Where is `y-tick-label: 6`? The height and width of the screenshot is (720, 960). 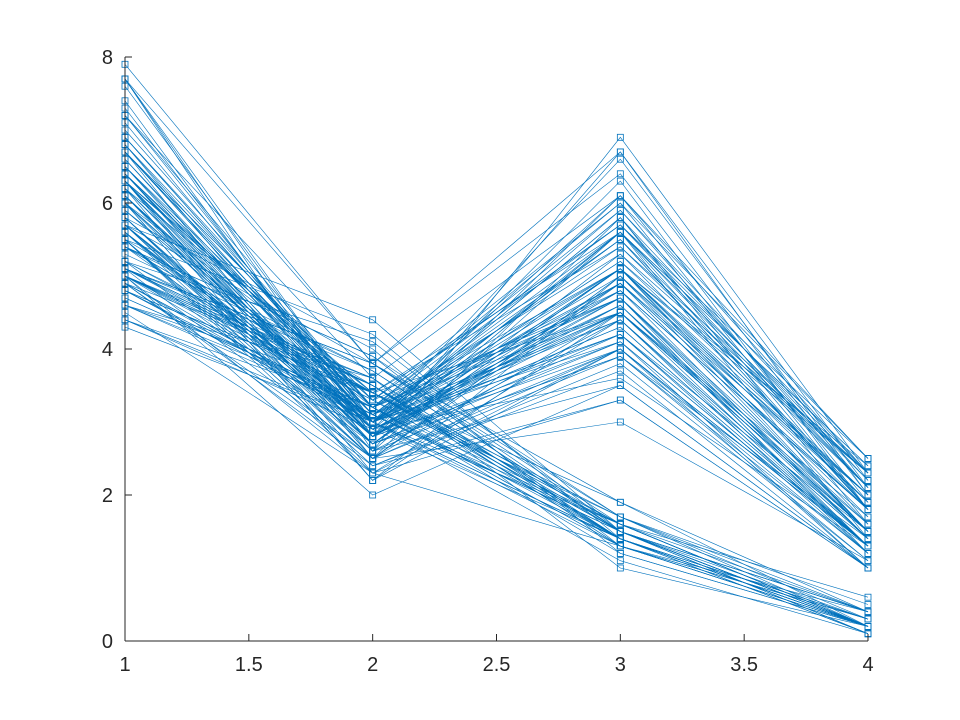 y-tick-label: 6 is located at coordinates (107, 204).